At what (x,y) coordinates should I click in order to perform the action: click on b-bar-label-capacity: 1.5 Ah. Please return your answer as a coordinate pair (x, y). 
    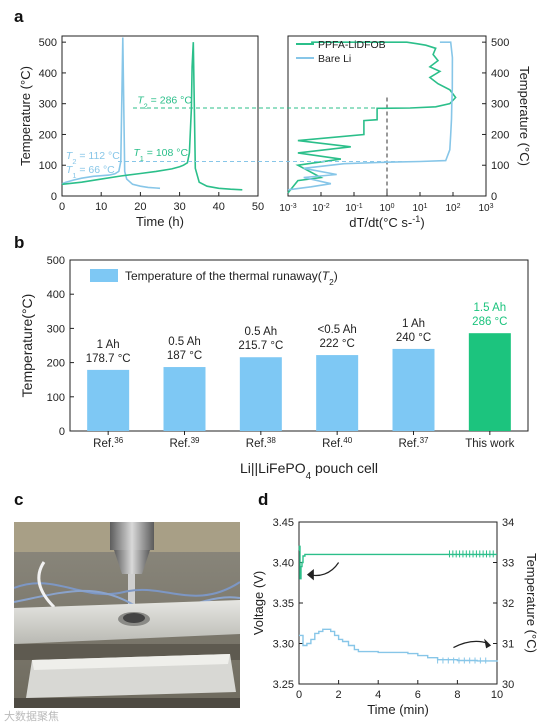
    Looking at the image, I should click on (490, 308).